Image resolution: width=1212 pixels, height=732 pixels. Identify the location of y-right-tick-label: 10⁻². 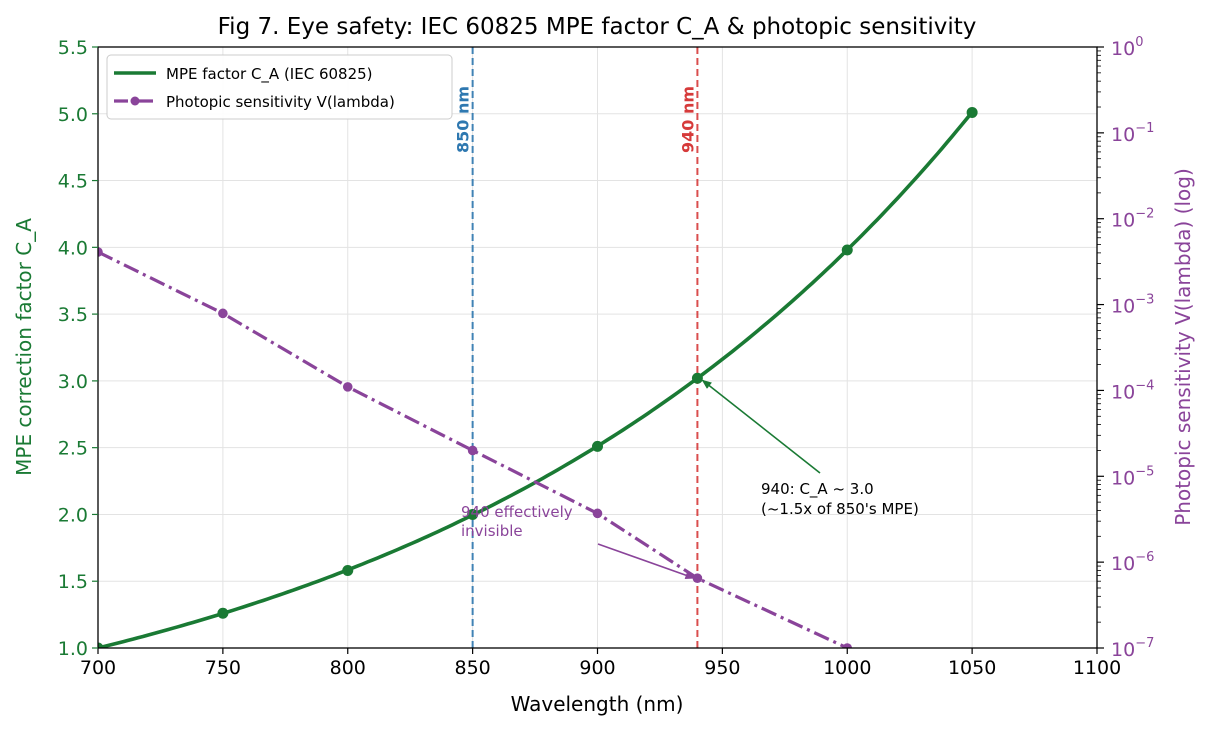
(1132, 219).